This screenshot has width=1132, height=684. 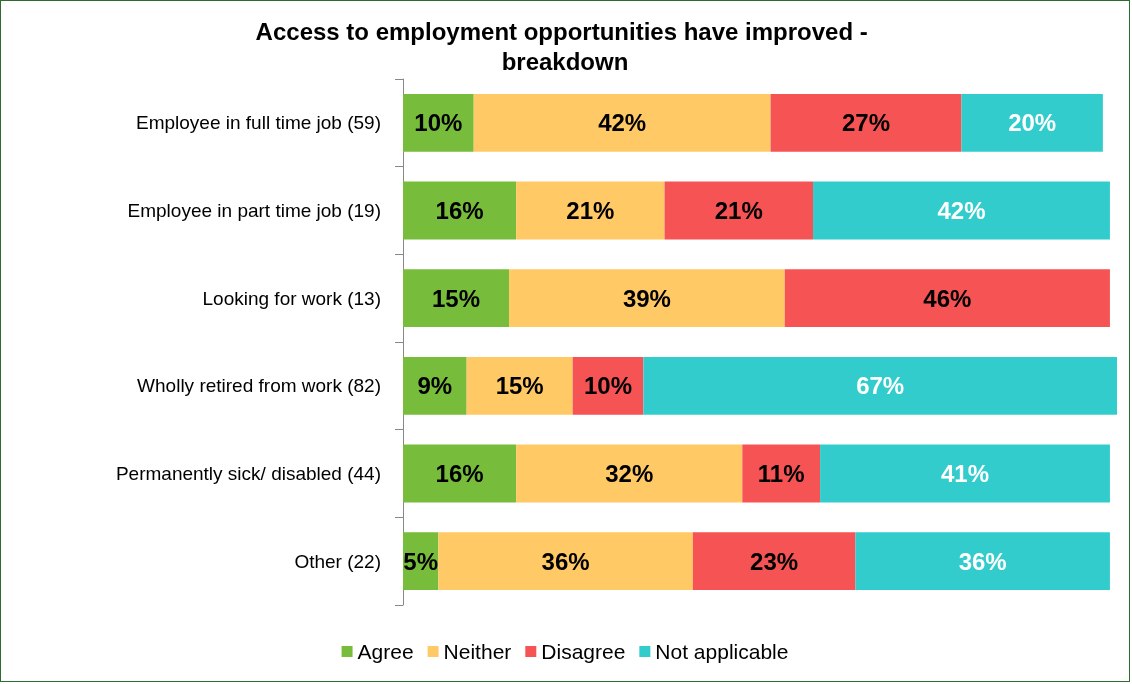 What do you see at coordinates (291, 298) in the screenshot?
I see `y-tick-label: Looking for work (13)` at bounding box center [291, 298].